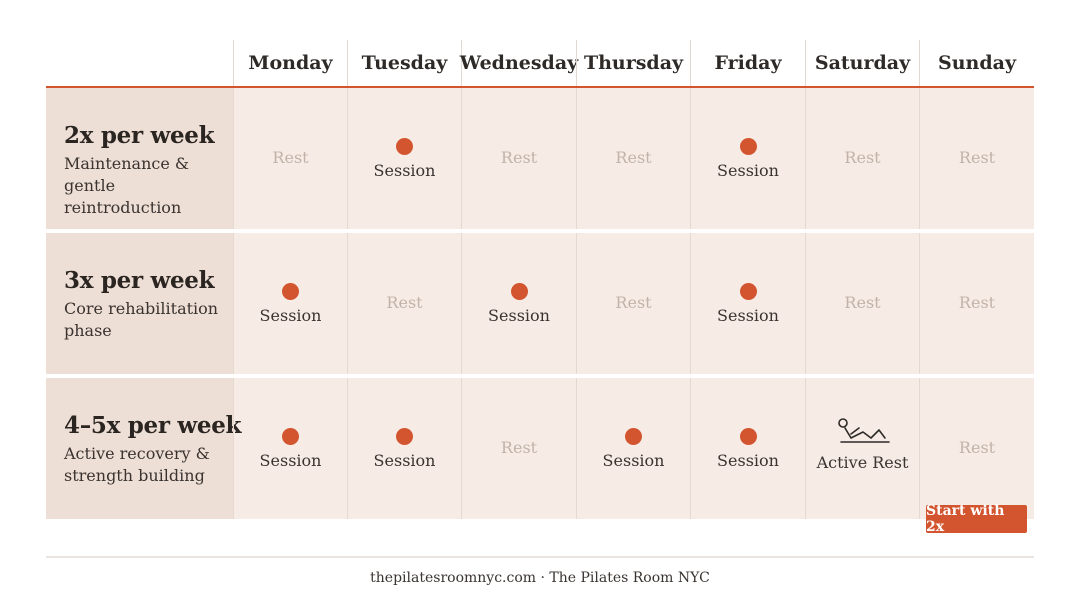  I want to click on frequency-title: 3x per week, so click(139, 280).